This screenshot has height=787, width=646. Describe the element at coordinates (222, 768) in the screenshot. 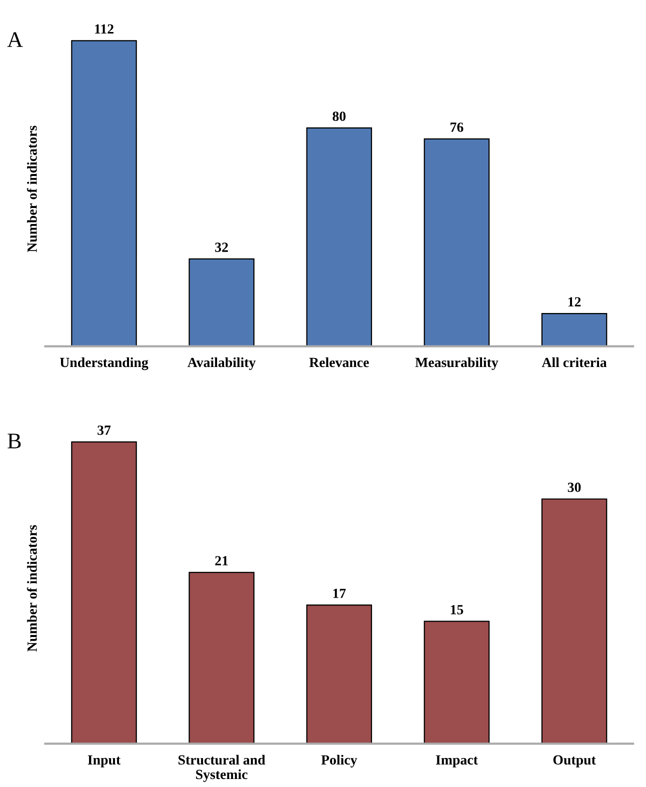

I see `x-tick-label: Structural and Systemic` at that location.